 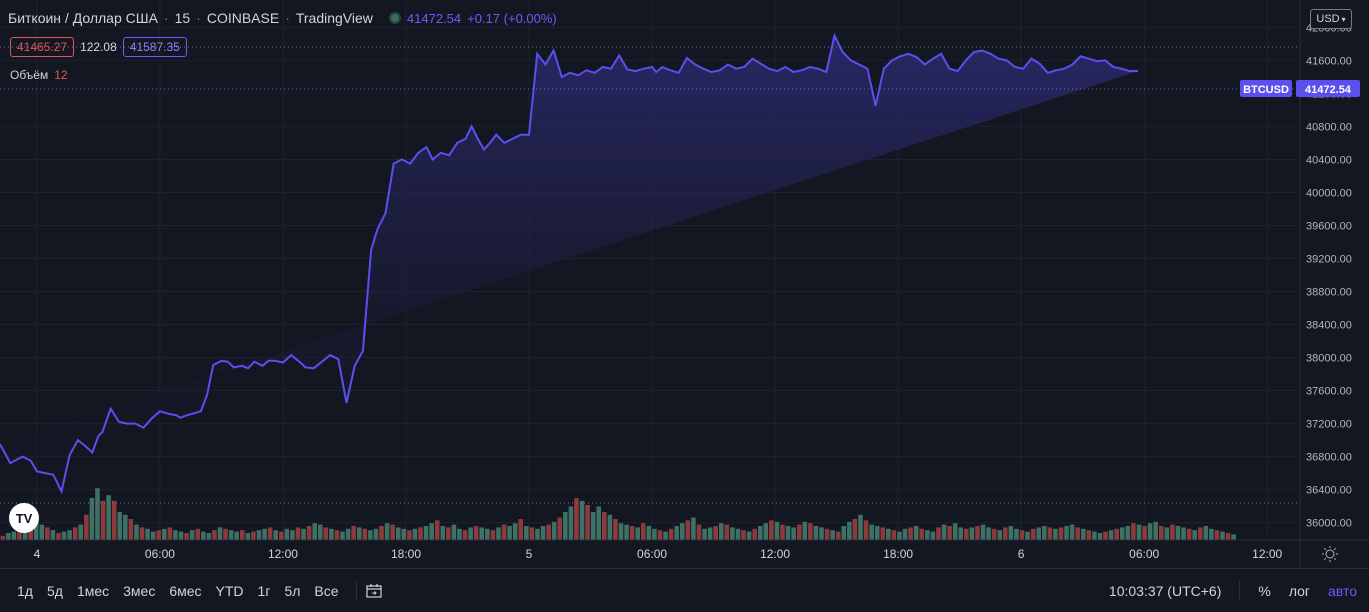 I want to click on ask-chip: 41587.35, so click(x=154, y=47).